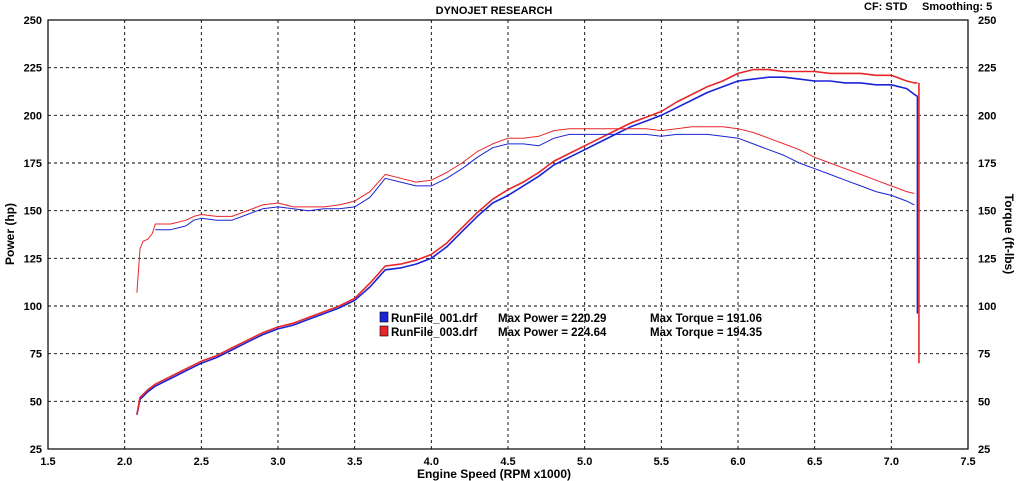 This screenshot has width=1017, height=481. What do you see at coordinates (384, 331) in the screenshot?
I see `legend-swatch-run3` at bounding box center [384, 331].